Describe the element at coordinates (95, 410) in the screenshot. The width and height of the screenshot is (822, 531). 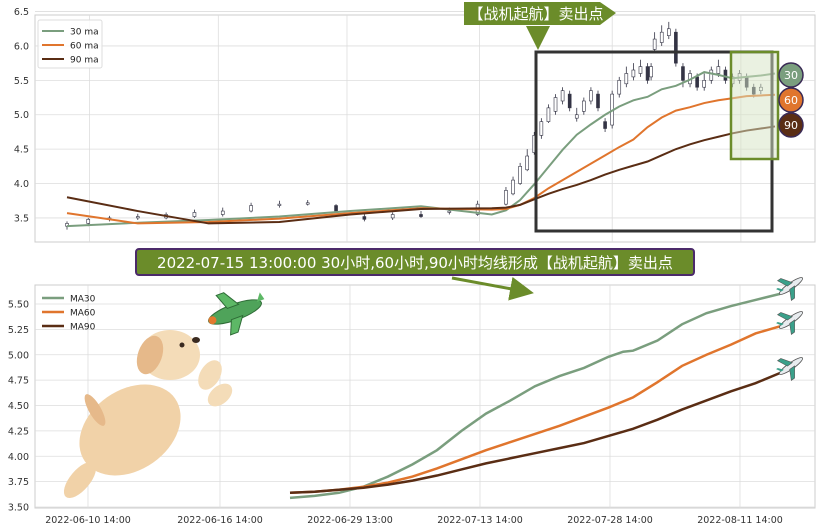
I see `dog-tail` at that location.